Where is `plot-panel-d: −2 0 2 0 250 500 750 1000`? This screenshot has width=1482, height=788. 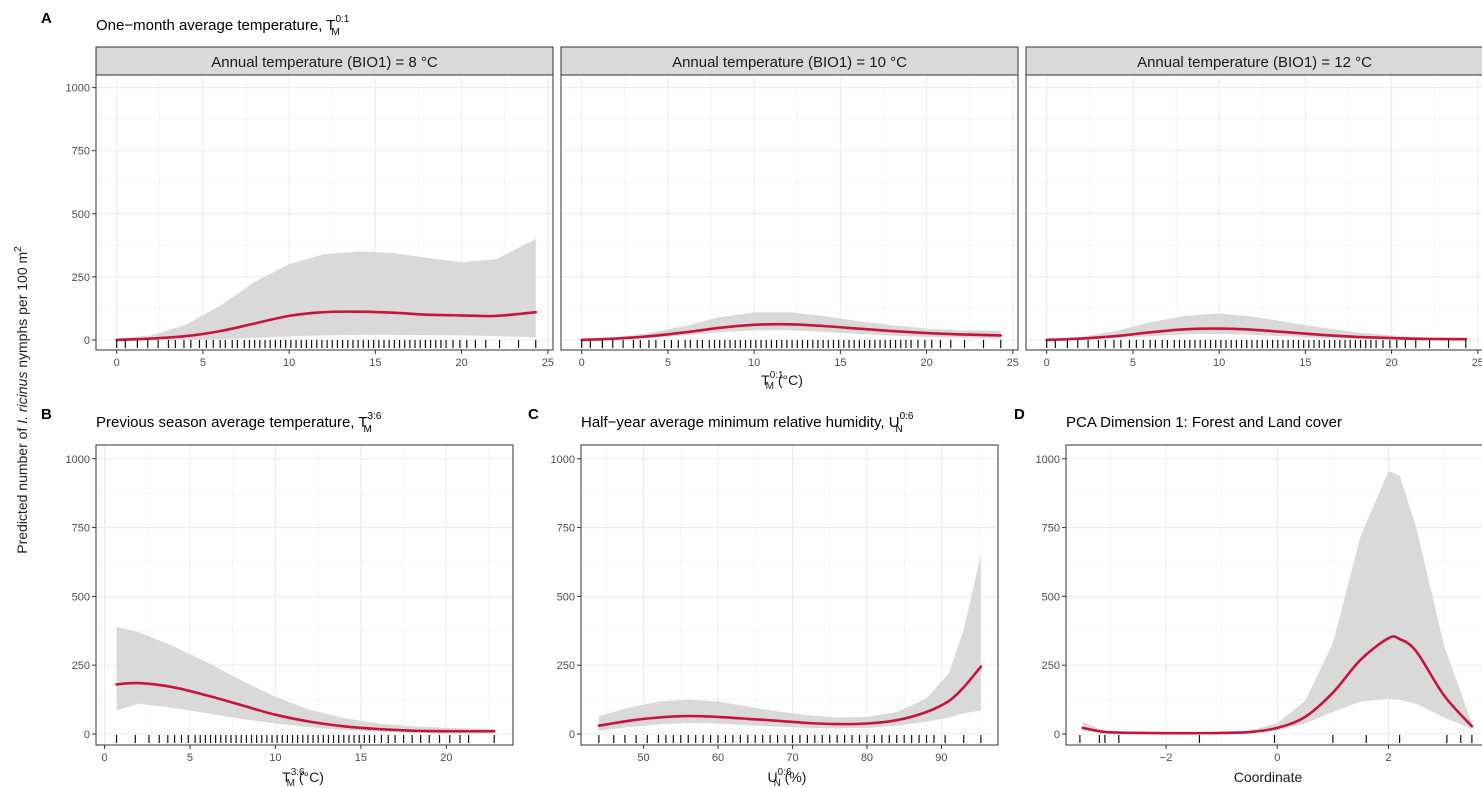 plot-panel-d: −2 0 2 0 250 500 750 1000 is located at coordinates (1259, 604).